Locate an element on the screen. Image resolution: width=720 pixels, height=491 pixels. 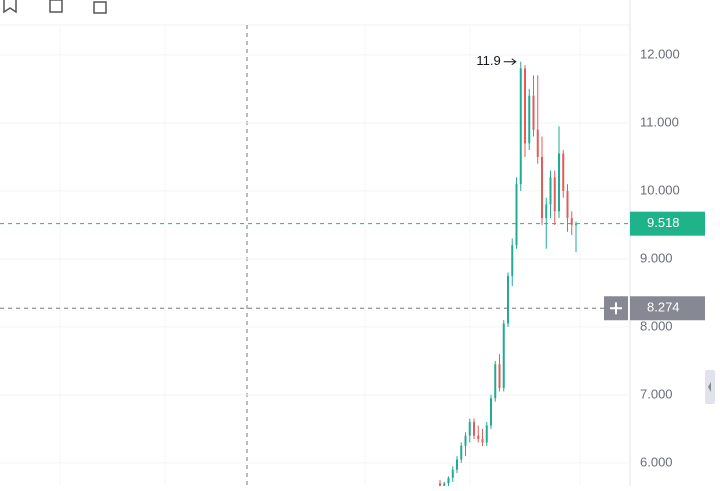
edit-icon is located at coordinates (56, 6).